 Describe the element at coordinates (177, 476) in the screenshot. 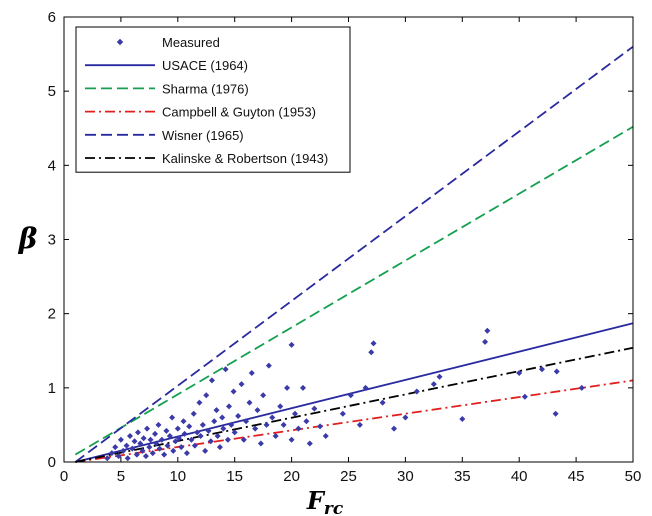

I see `x-tick-label: 10` at that location.